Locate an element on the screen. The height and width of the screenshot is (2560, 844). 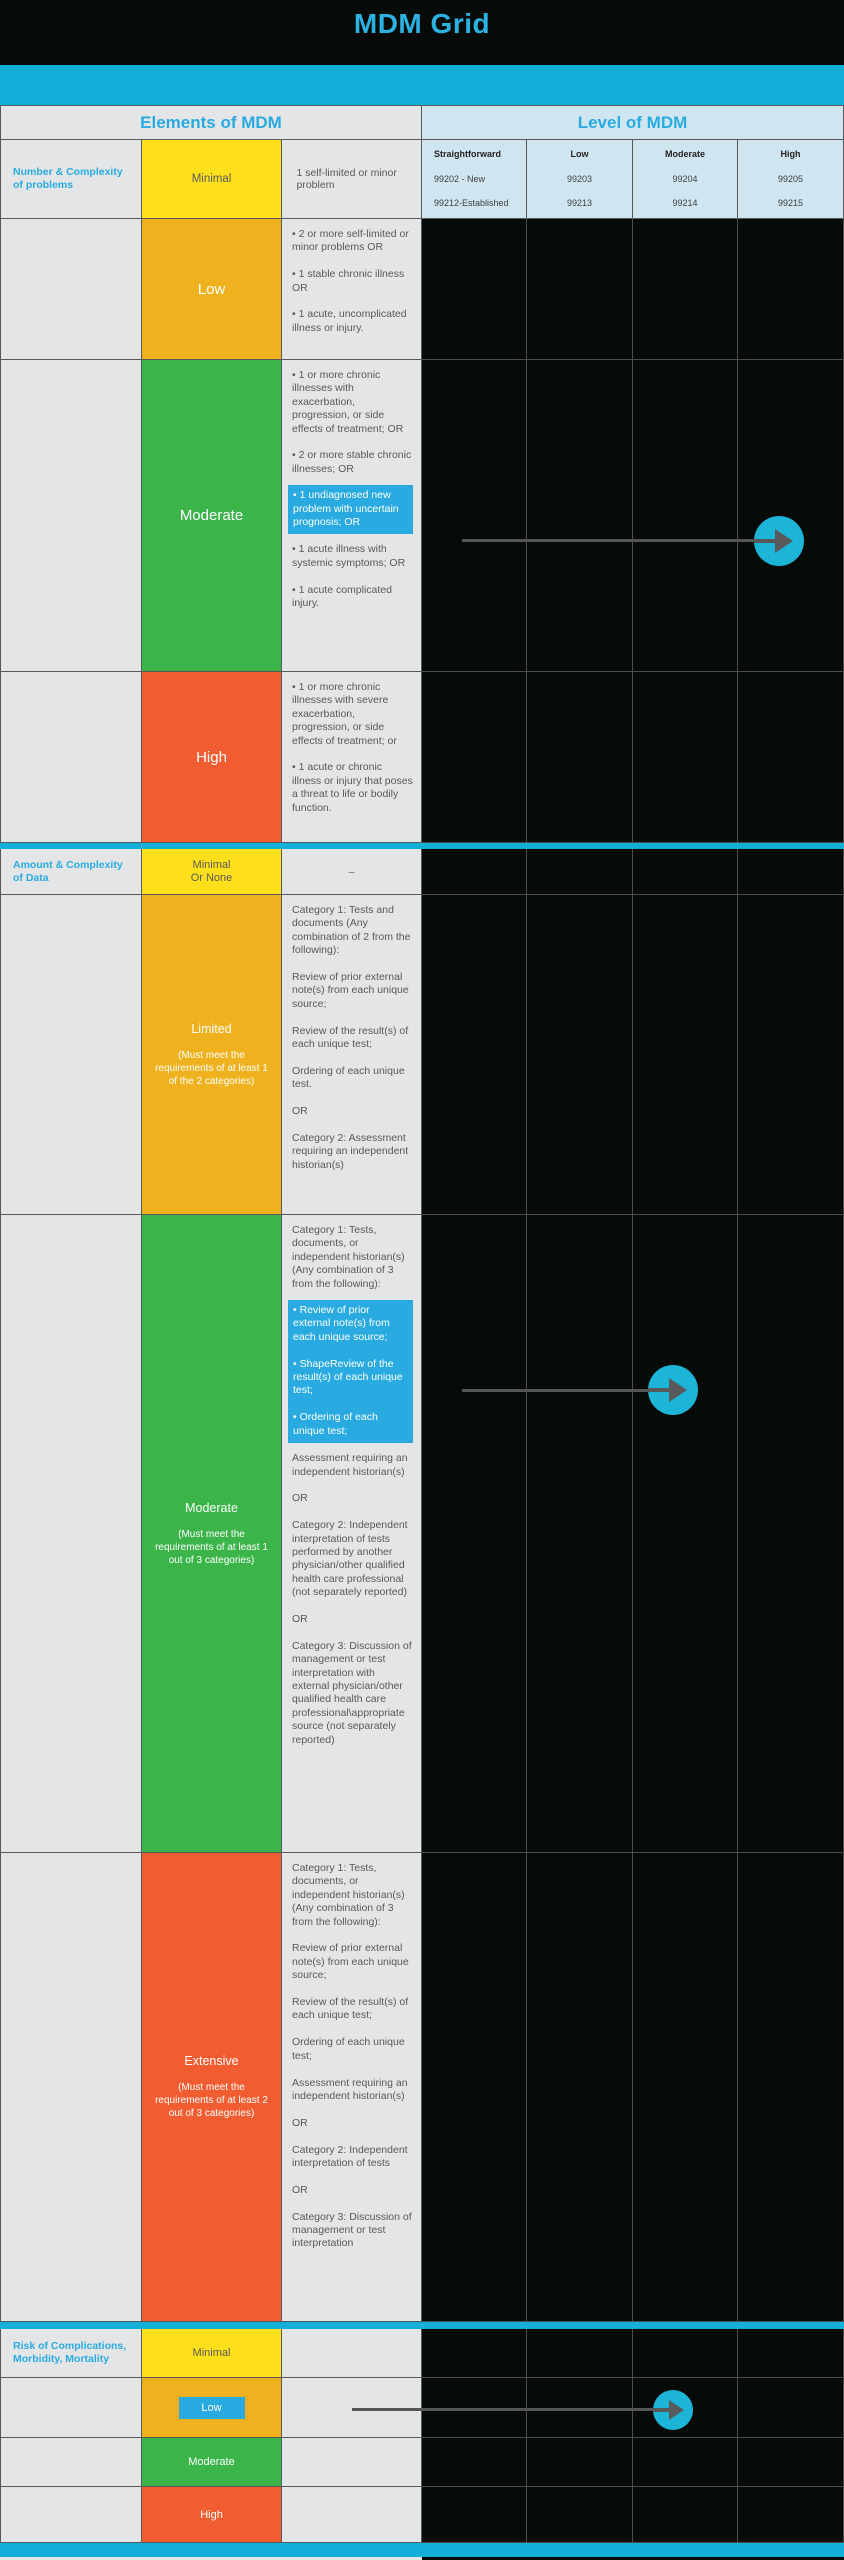
table-header-band: Elements of MDM Level of MDM is located at coordinates (422, 122).